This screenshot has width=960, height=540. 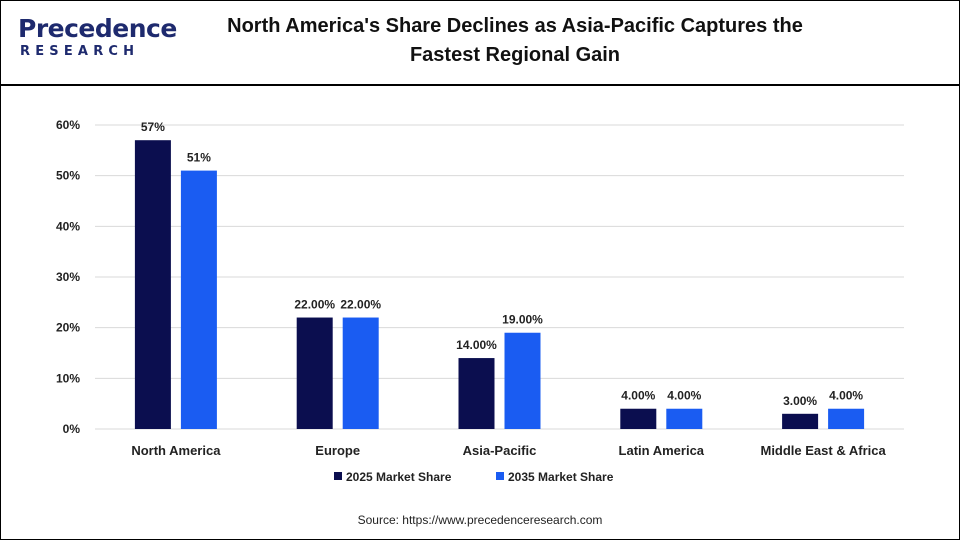 What do you see at coordinates (476, 345) in the screenshot?
I see `data-label: 14.00%` at bounding box center [476, 345].